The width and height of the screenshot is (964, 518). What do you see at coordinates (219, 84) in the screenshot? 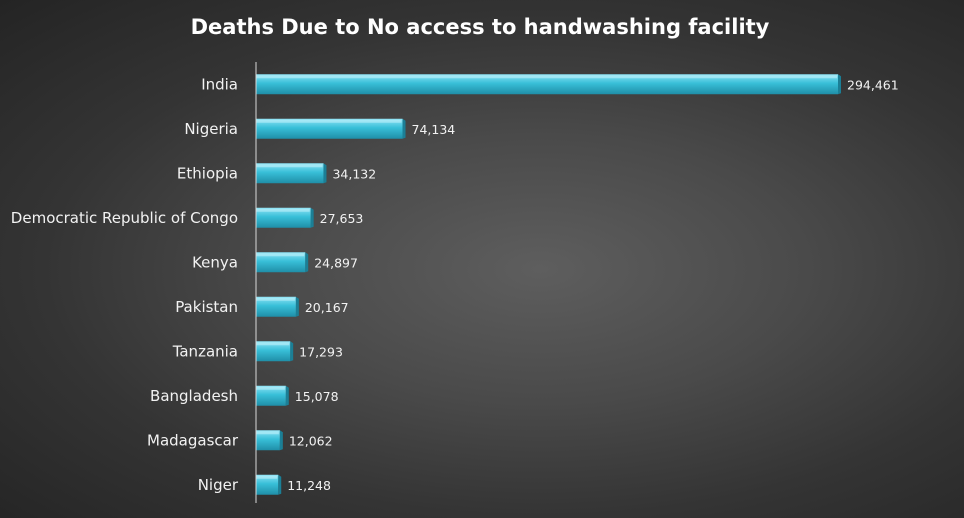
I see `category-label: India` at bounding box center [219, 84].